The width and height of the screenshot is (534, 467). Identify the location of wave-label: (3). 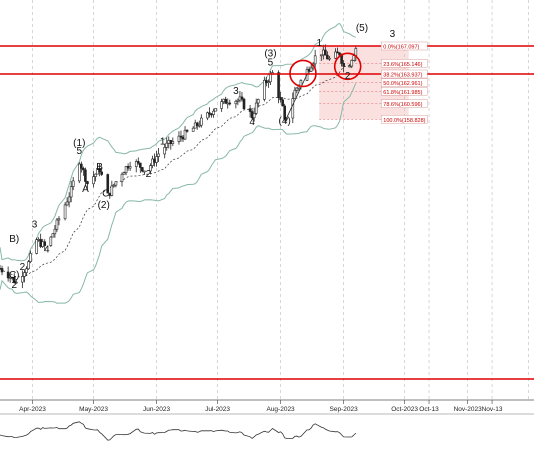
(270, 54).